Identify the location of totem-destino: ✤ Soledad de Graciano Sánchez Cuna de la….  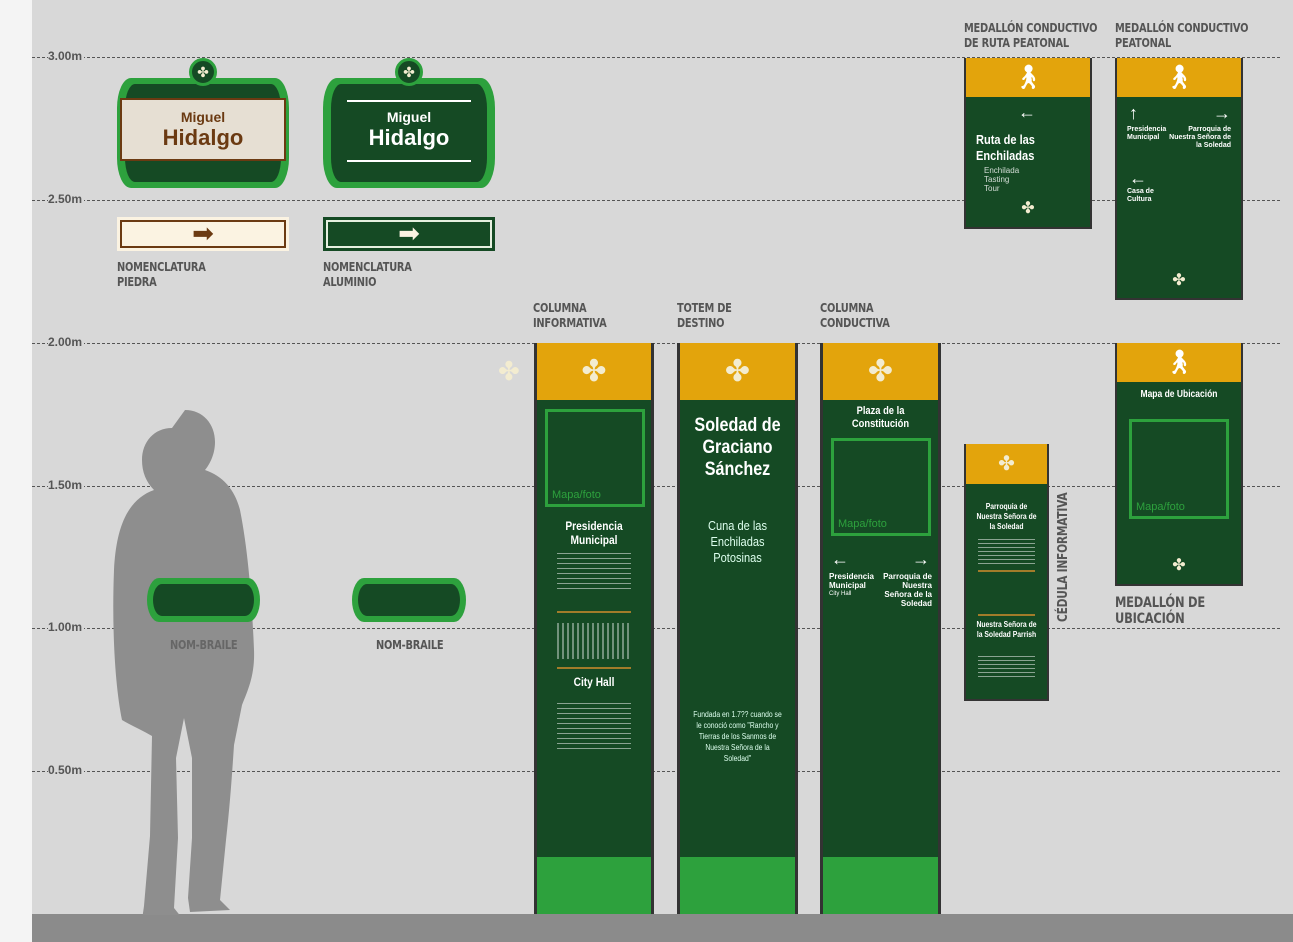
(737, 628).